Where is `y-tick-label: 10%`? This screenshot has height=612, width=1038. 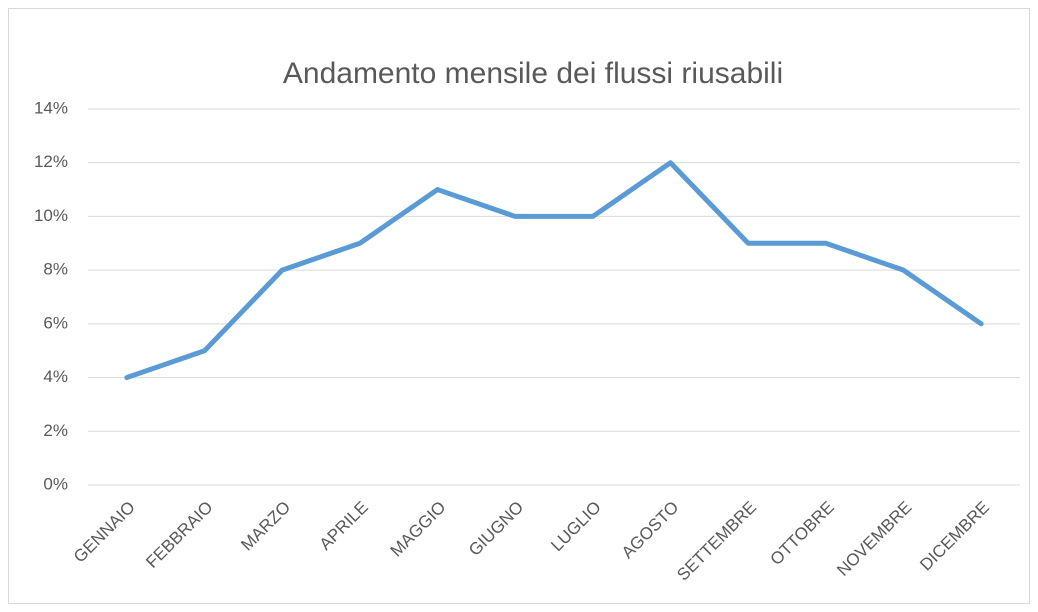
y-tick-label: 10% is located at coordinates (51, 215).